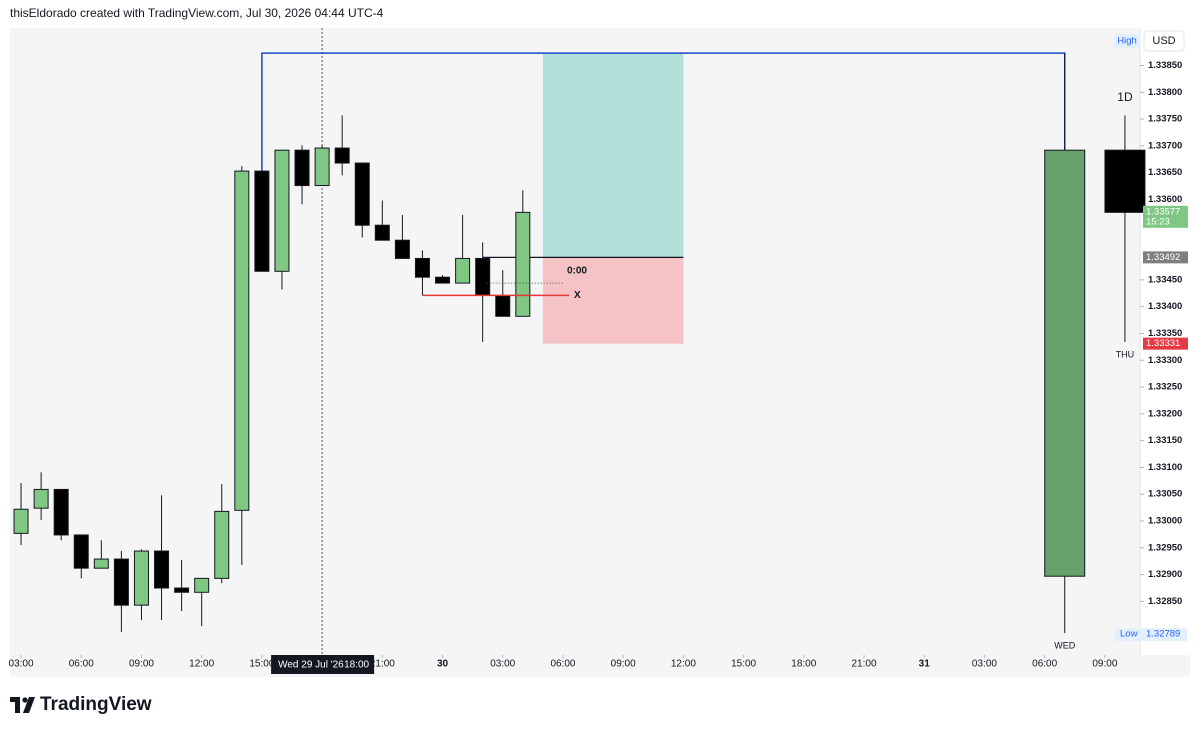 This screenshot has height=732, width=1200. What do you see at coordinates (1163, 343) in the screenshot?
I see `price-label: 1.33331` at bounding box center [1163, 343].